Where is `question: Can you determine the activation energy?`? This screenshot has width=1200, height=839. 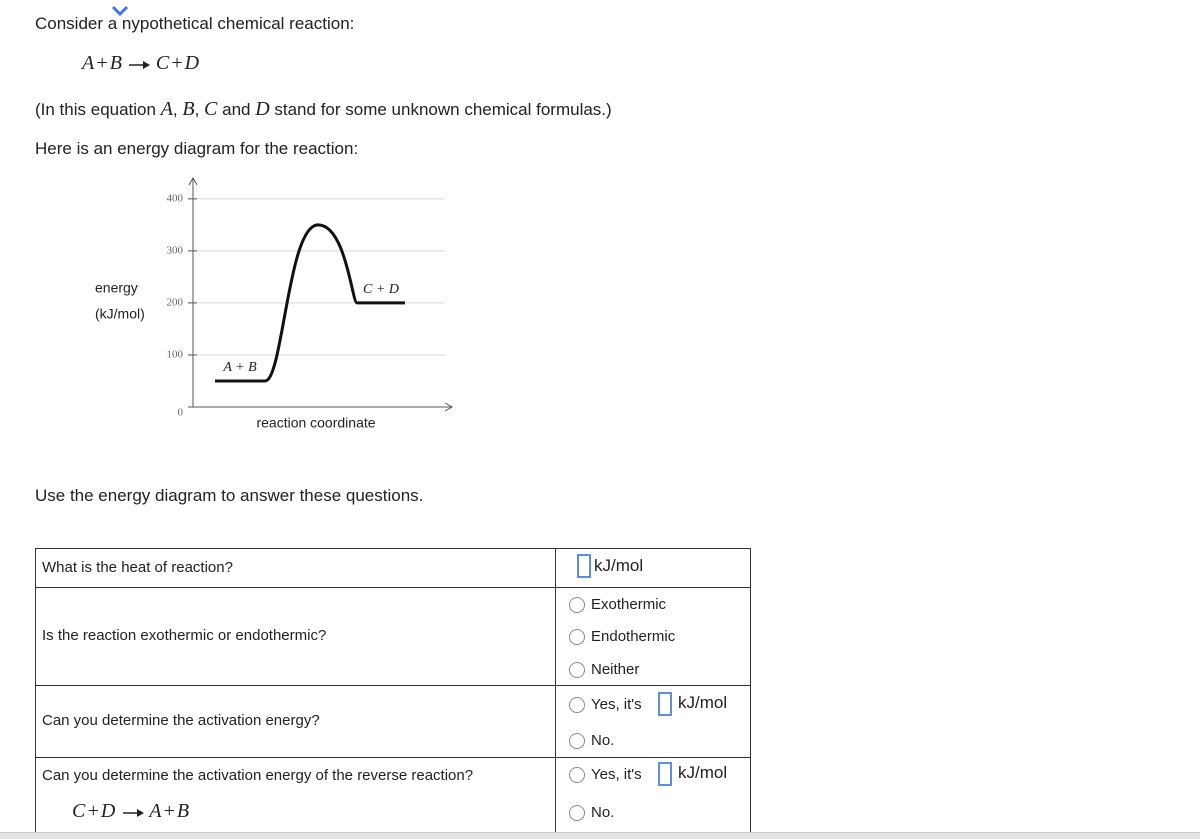 question: Can you determine the activation energy? is located at coordinates (181, 720).